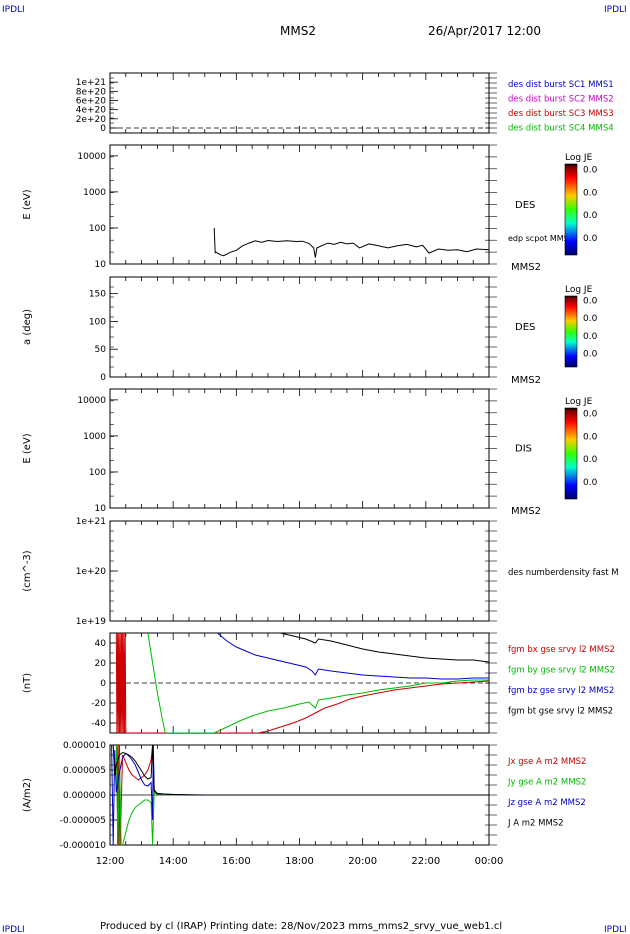 The height and width of the screenshot is (934, 630). I want to click on panel-frame-density, so click(299, 571).